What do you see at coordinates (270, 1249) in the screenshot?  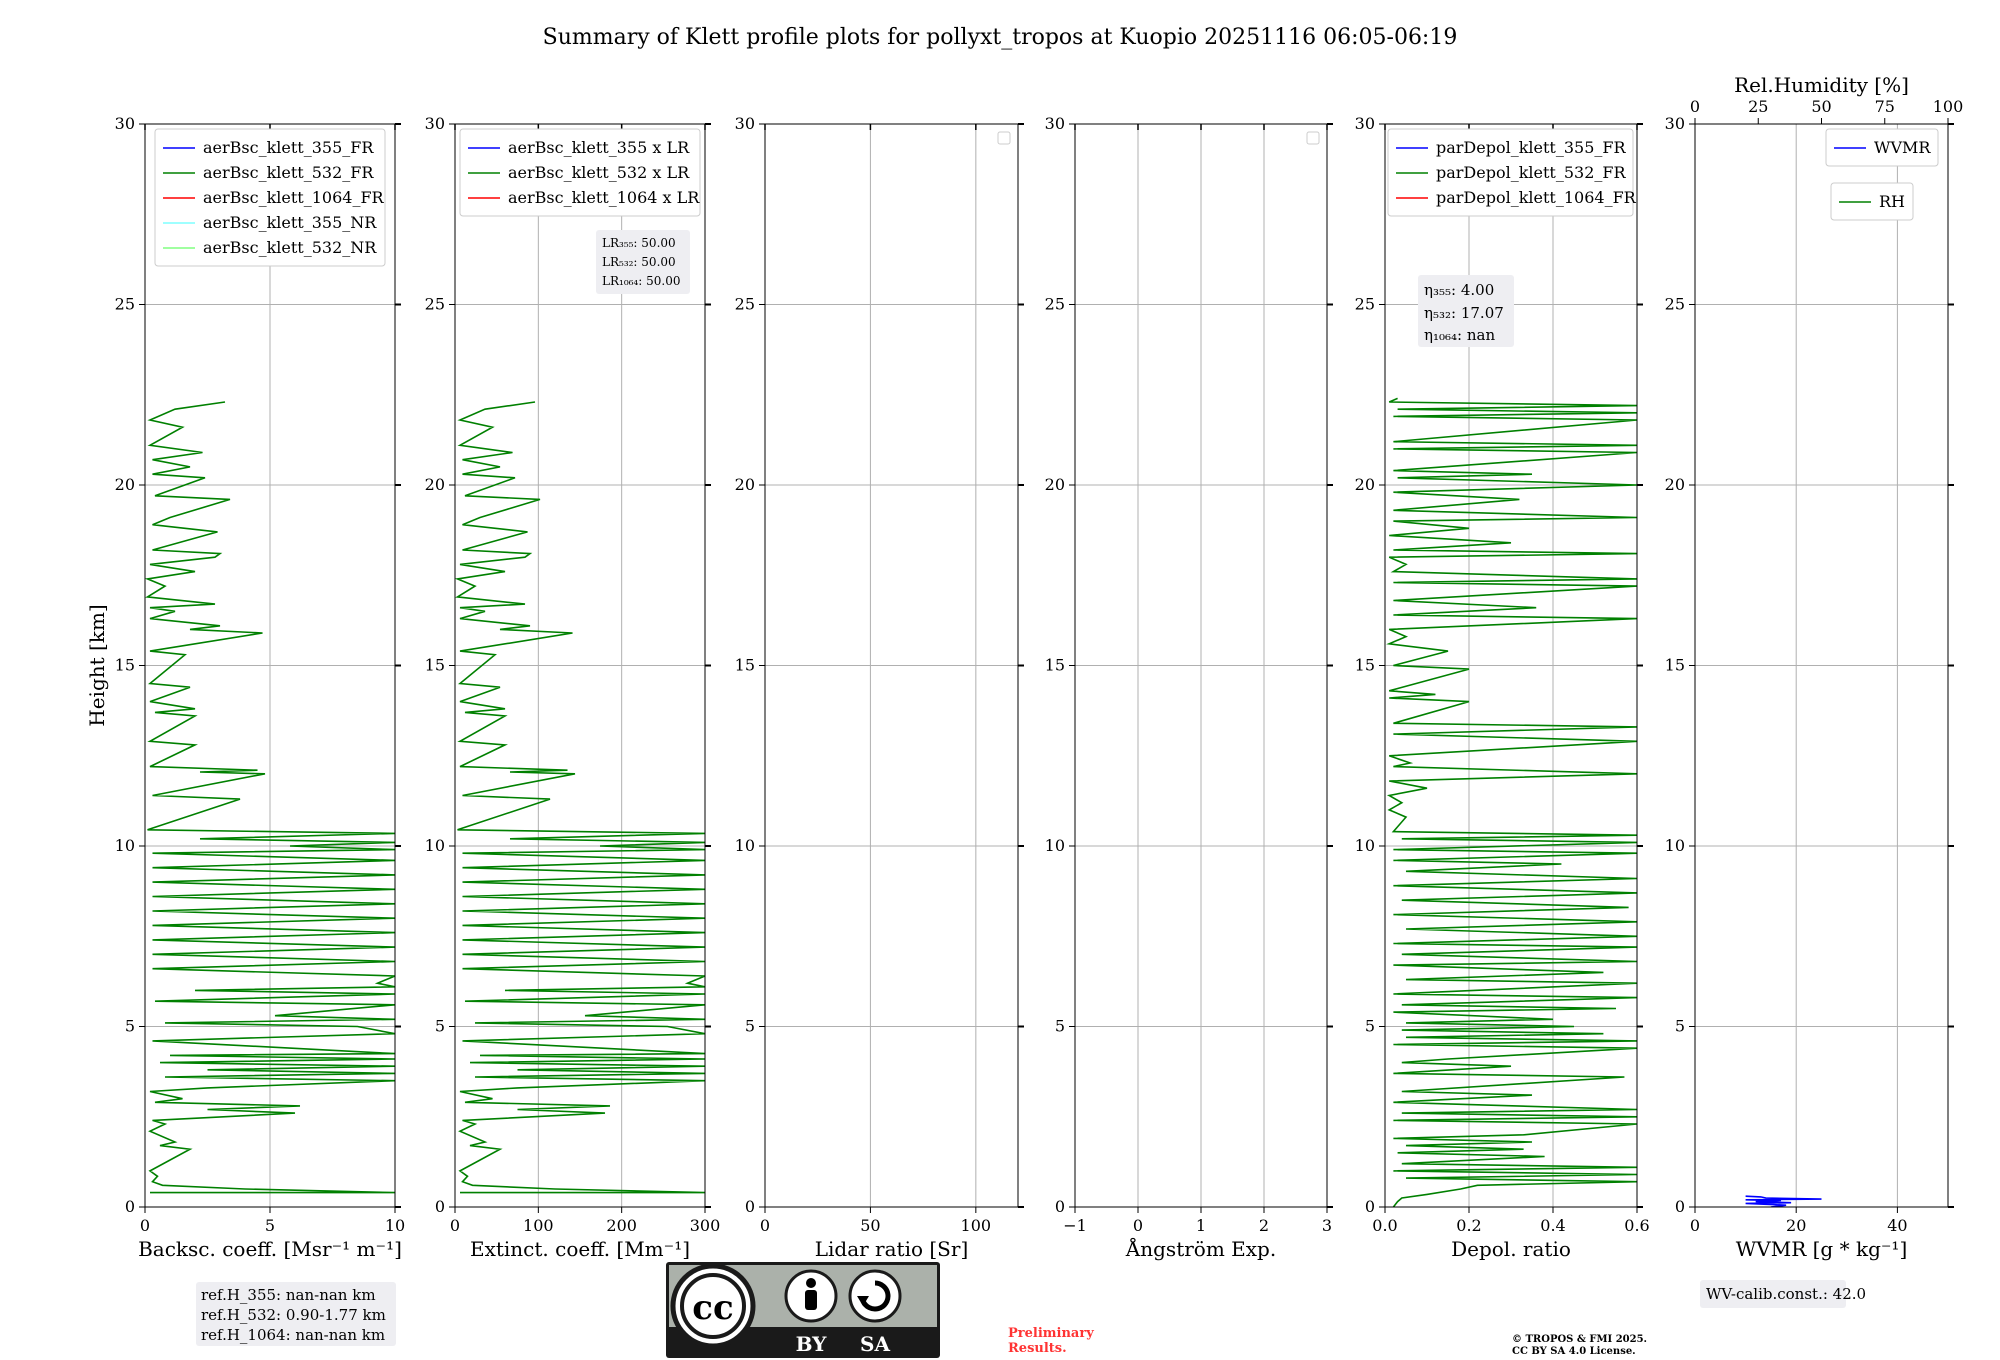 I see `x-axis-title: Backsc. coeff. [Msr⁻¹ m⁻¹]` at bounding box center [270, 1249].